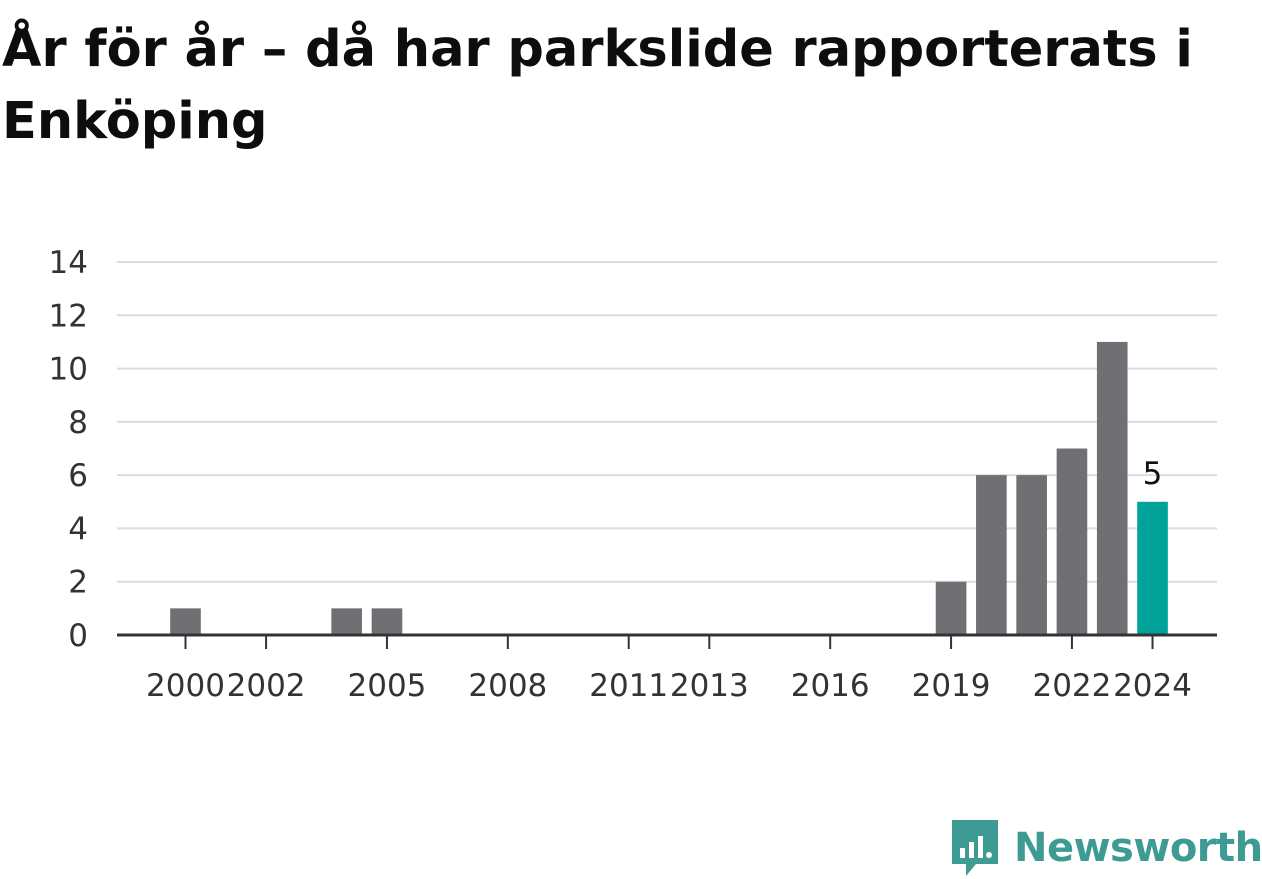  I want to click on x-tick-label: 2016, so click(830, 686).